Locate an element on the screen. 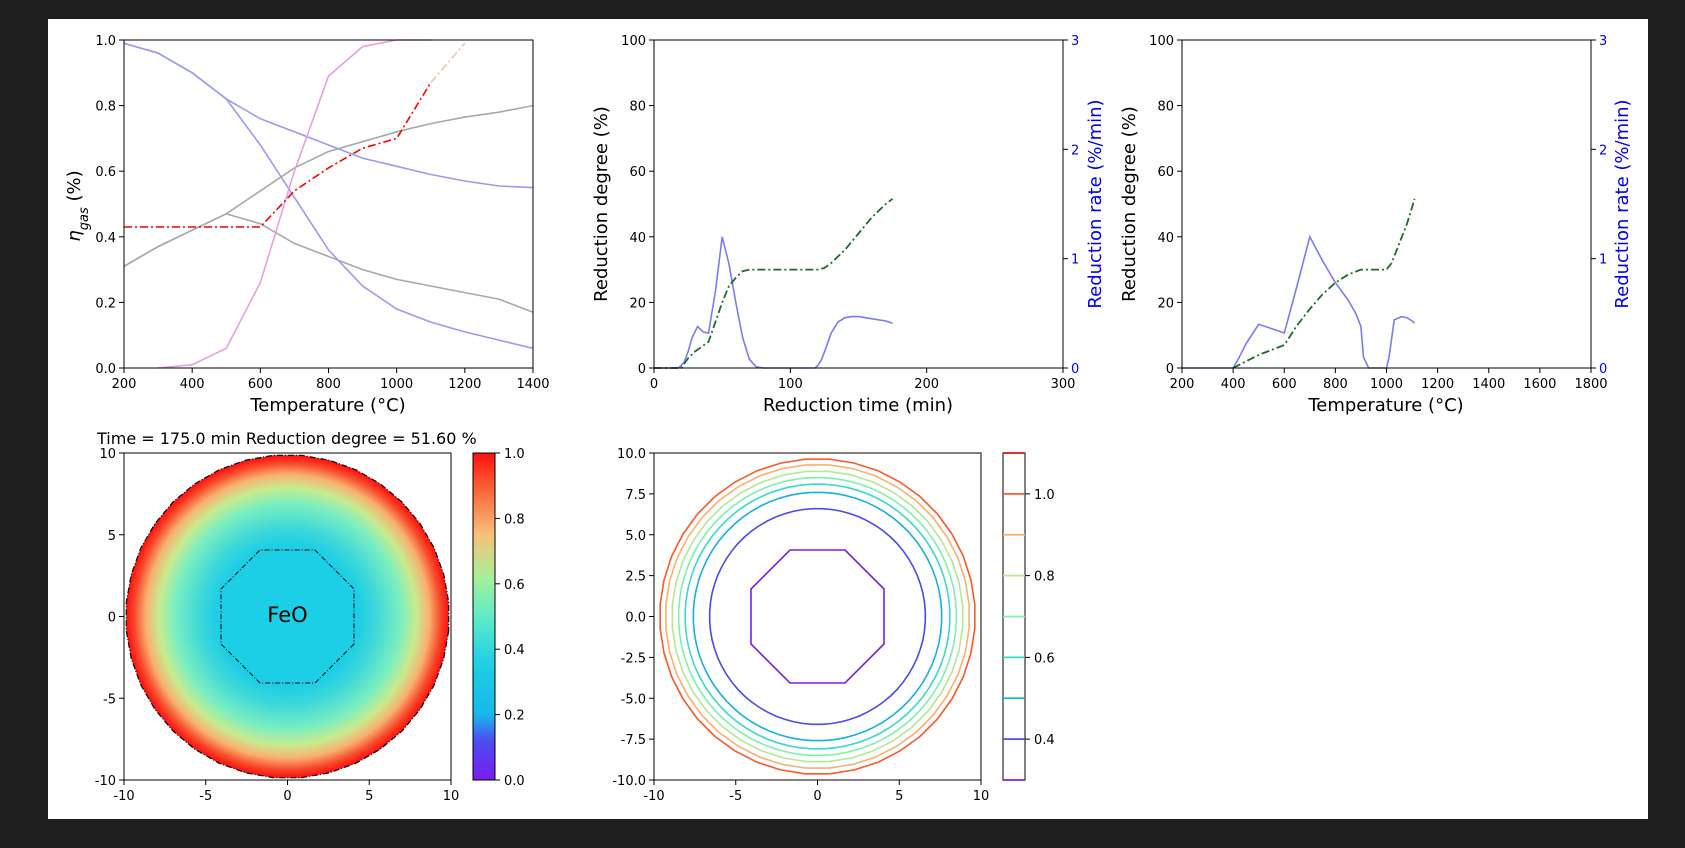 Image resolution: width=1685 pixels, height=848 pixels. y-tick-label: 7.5 is located at coordinates (635, 495).